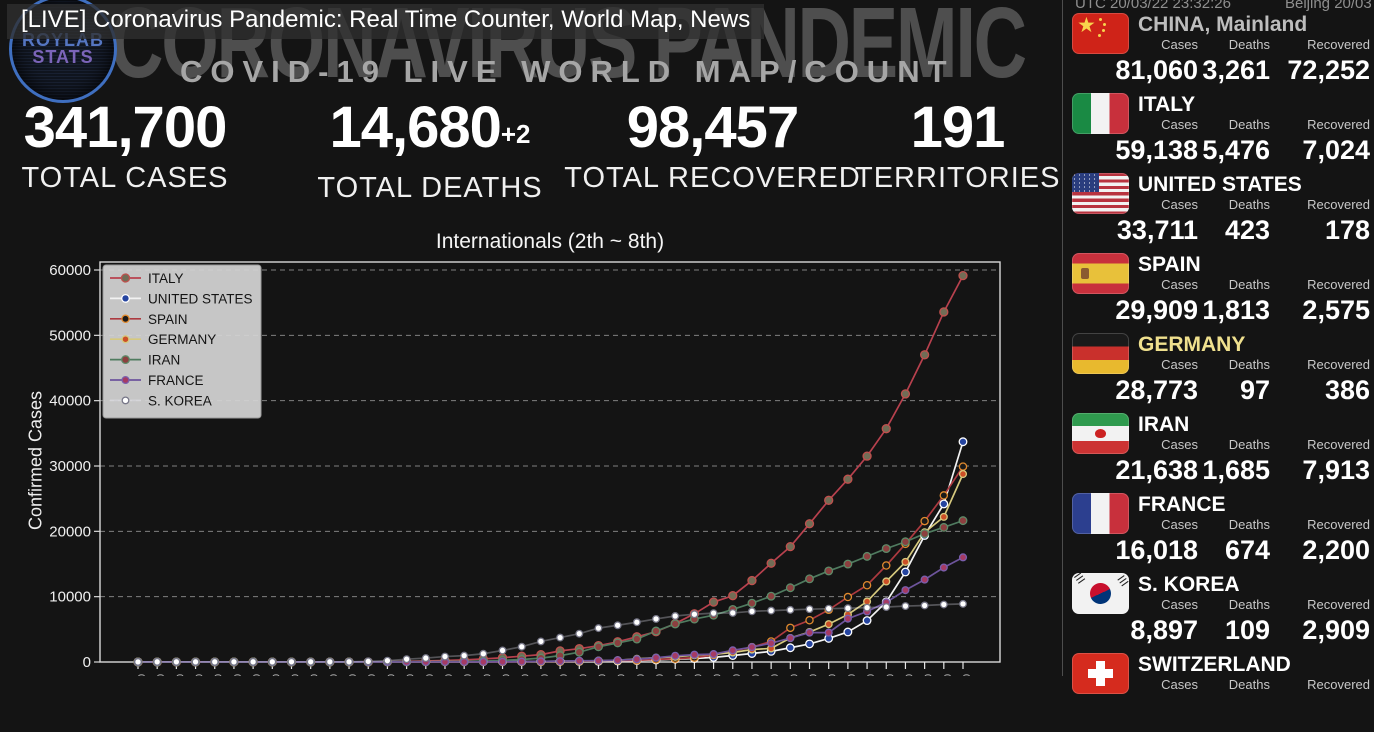 This screenshot has width=1374, height=732. What do you see at coordinates (1223, 24) in the screenshot?
I see `country-name: CHINA, Mainland` at bounding box center [1223, 24].